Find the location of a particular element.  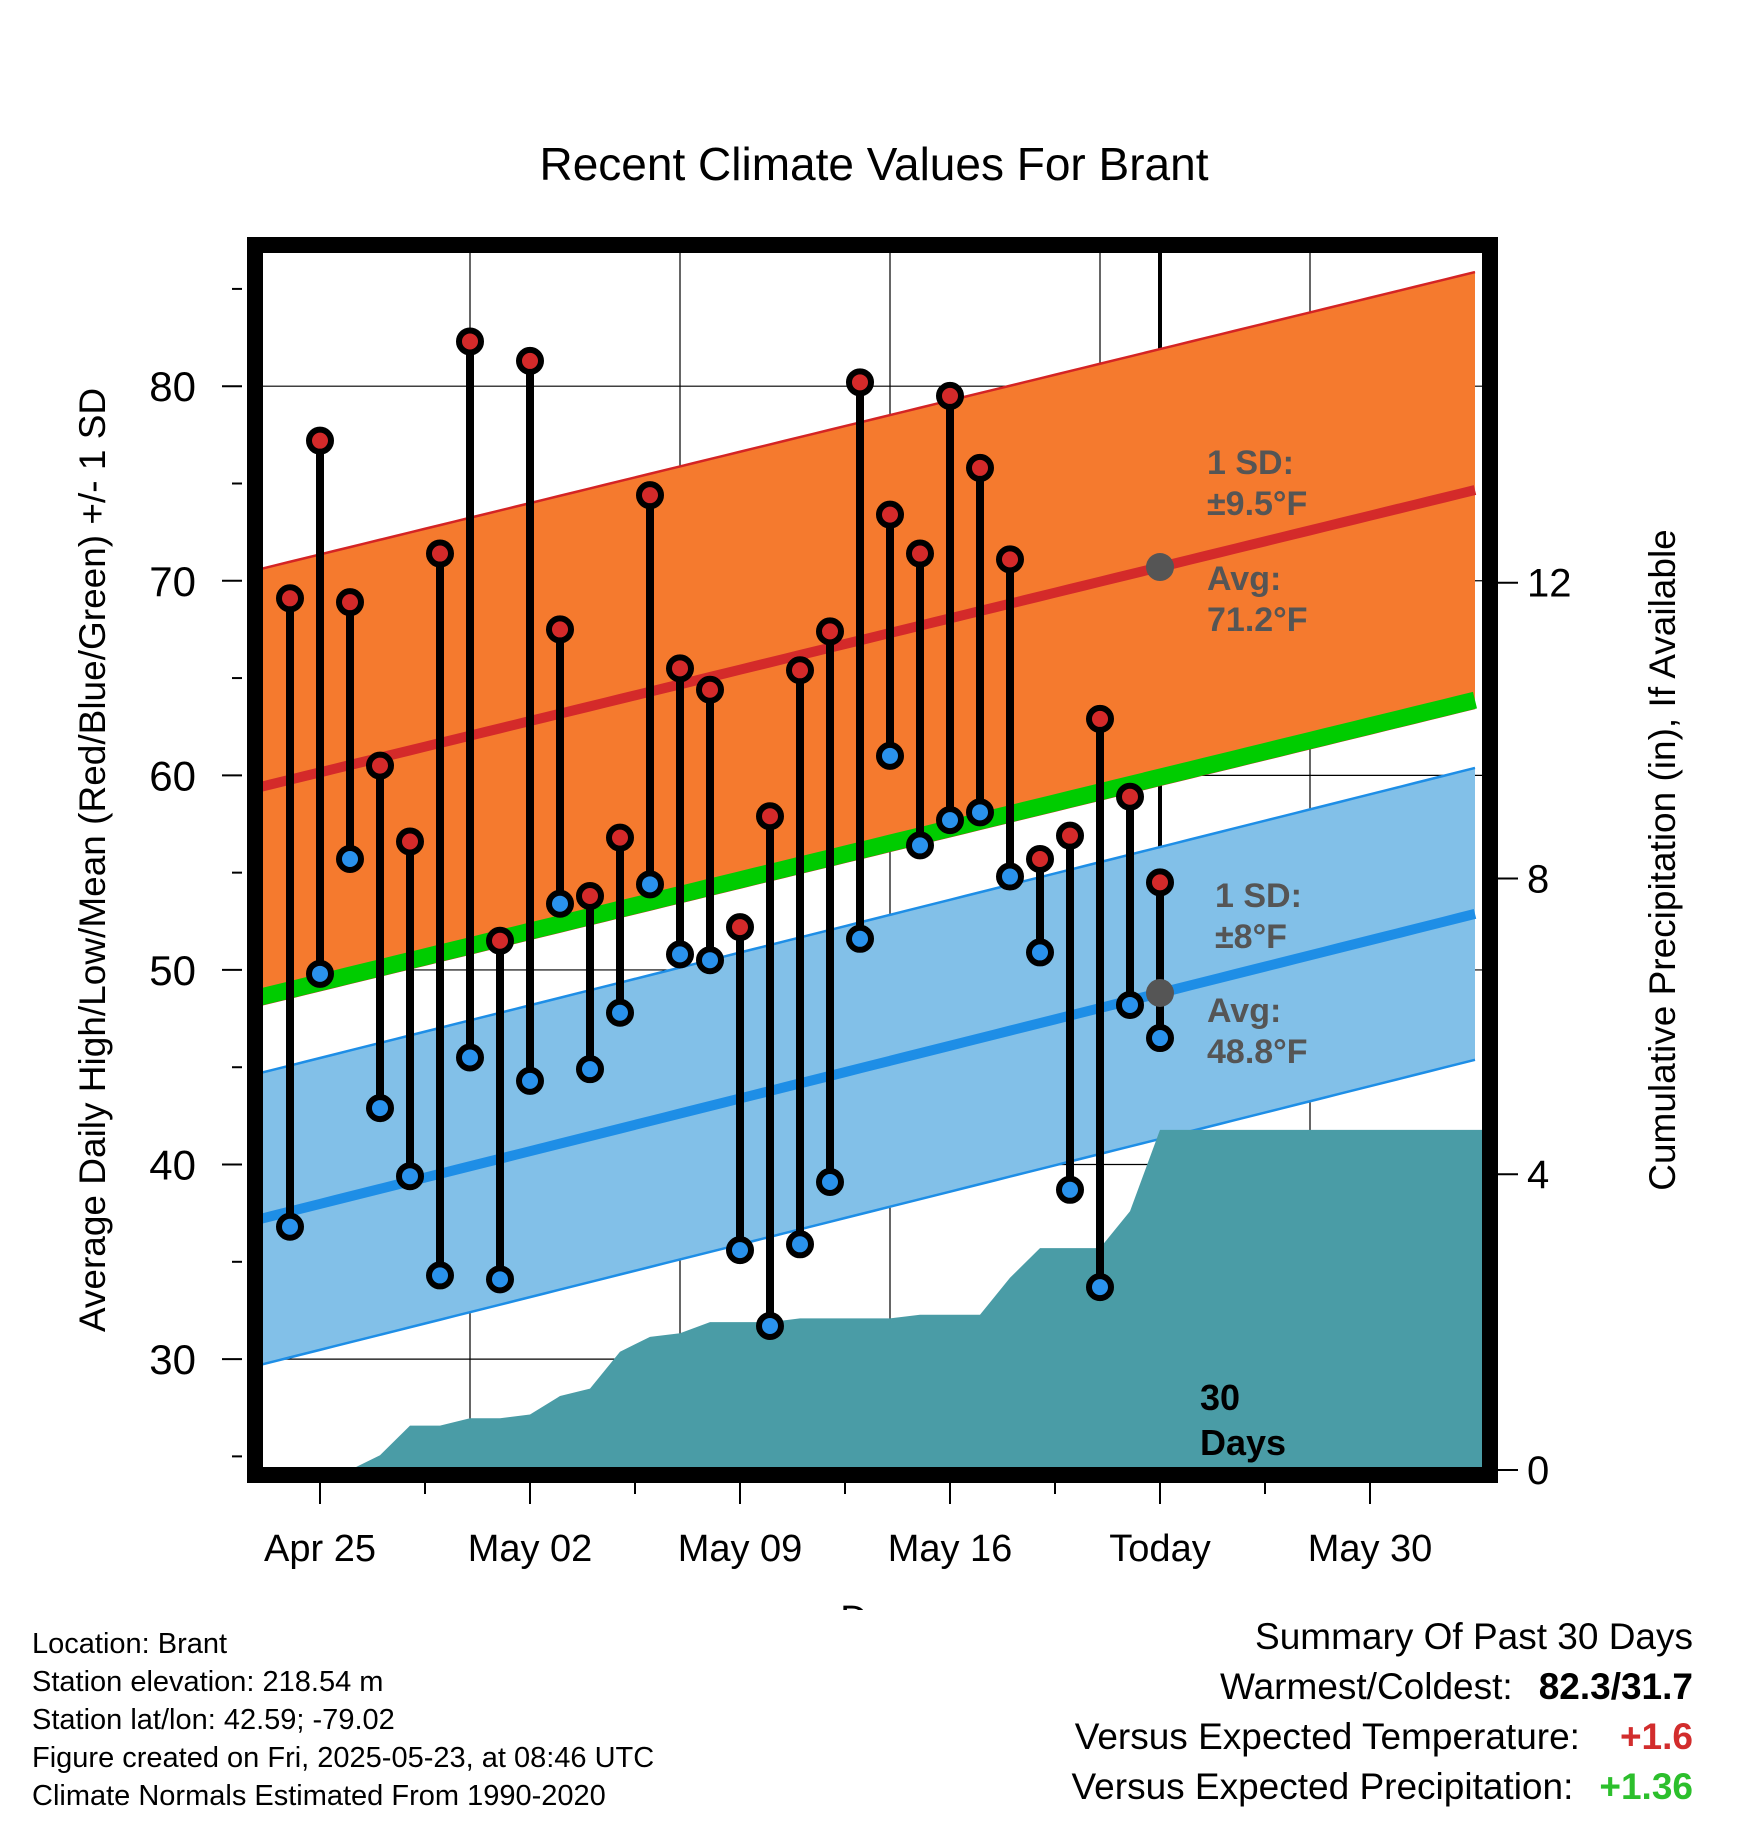

x-tick-label: Apr 25 is located at coordinates (320, 1549).